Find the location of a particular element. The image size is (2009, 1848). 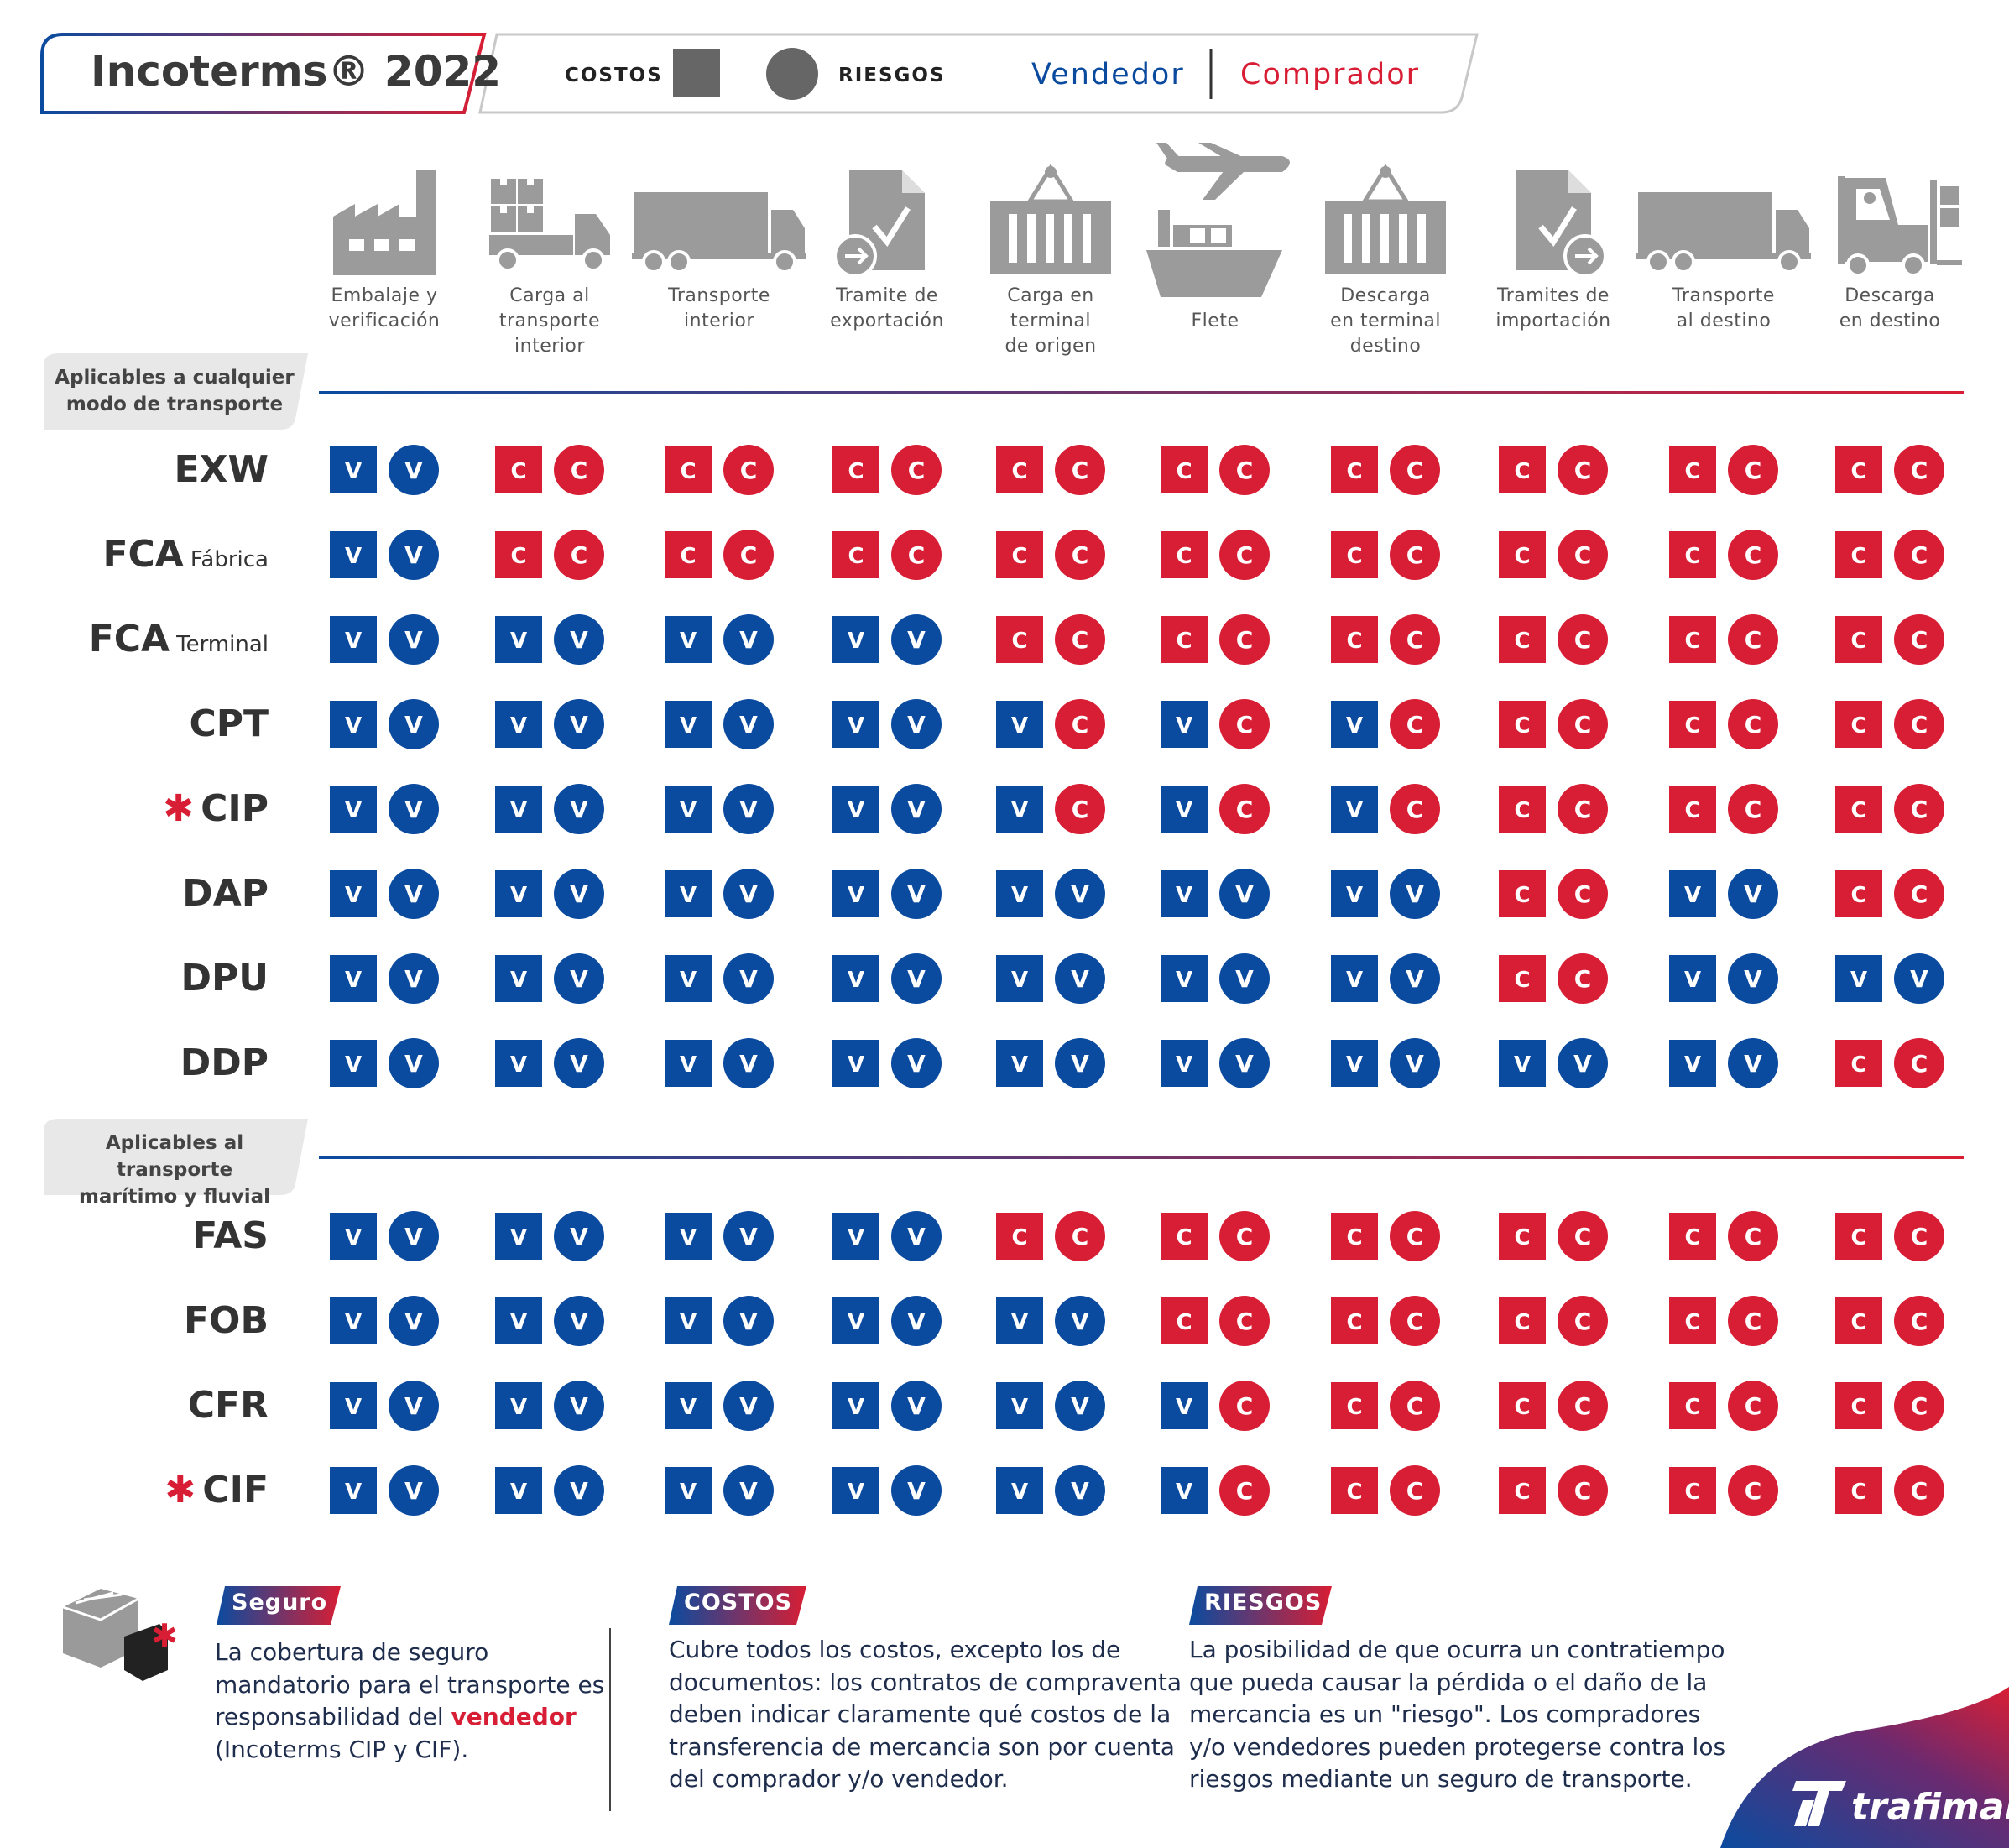

row-label: ✱ CIF is located at coordinates (134, 1490).